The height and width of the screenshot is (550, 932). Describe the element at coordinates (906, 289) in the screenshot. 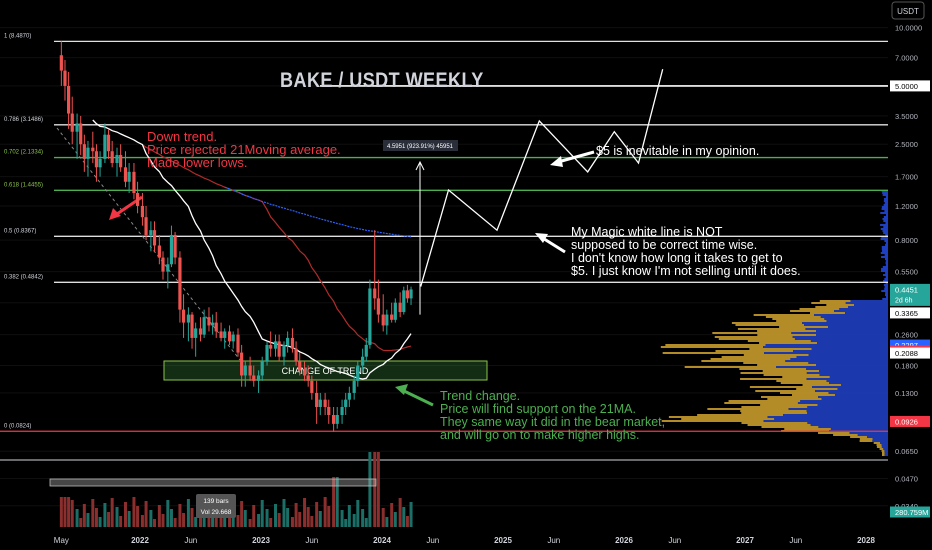

I see `price-label-text: 0.4451` at that location.